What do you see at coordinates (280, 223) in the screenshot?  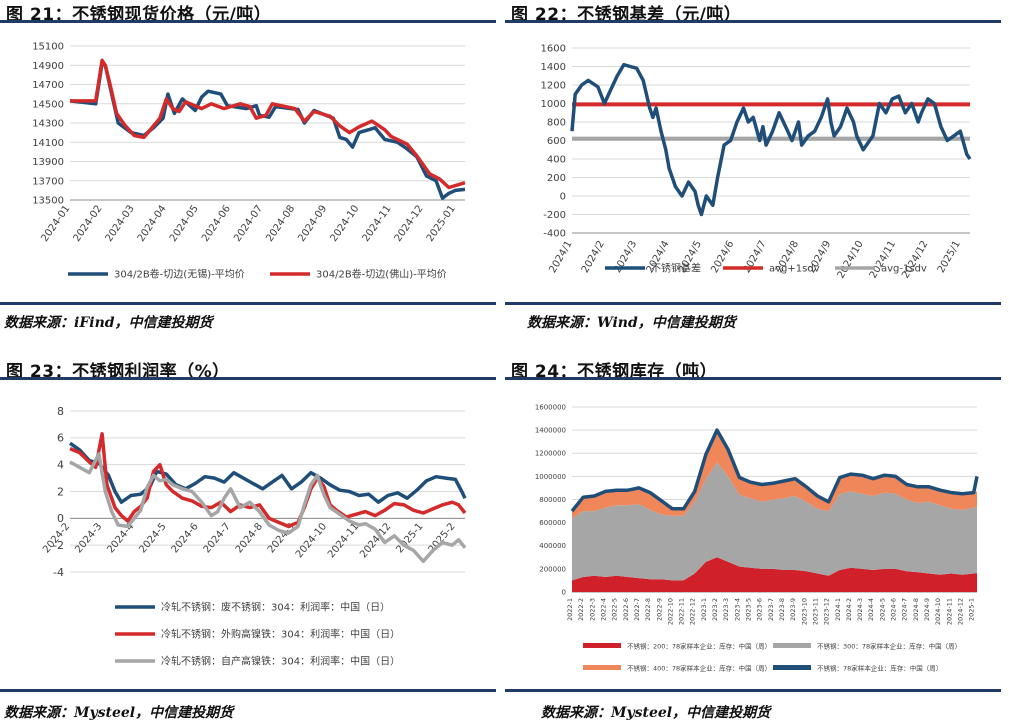 I see `x-tick-label: 2024-08` at bounding box center [280, 223].